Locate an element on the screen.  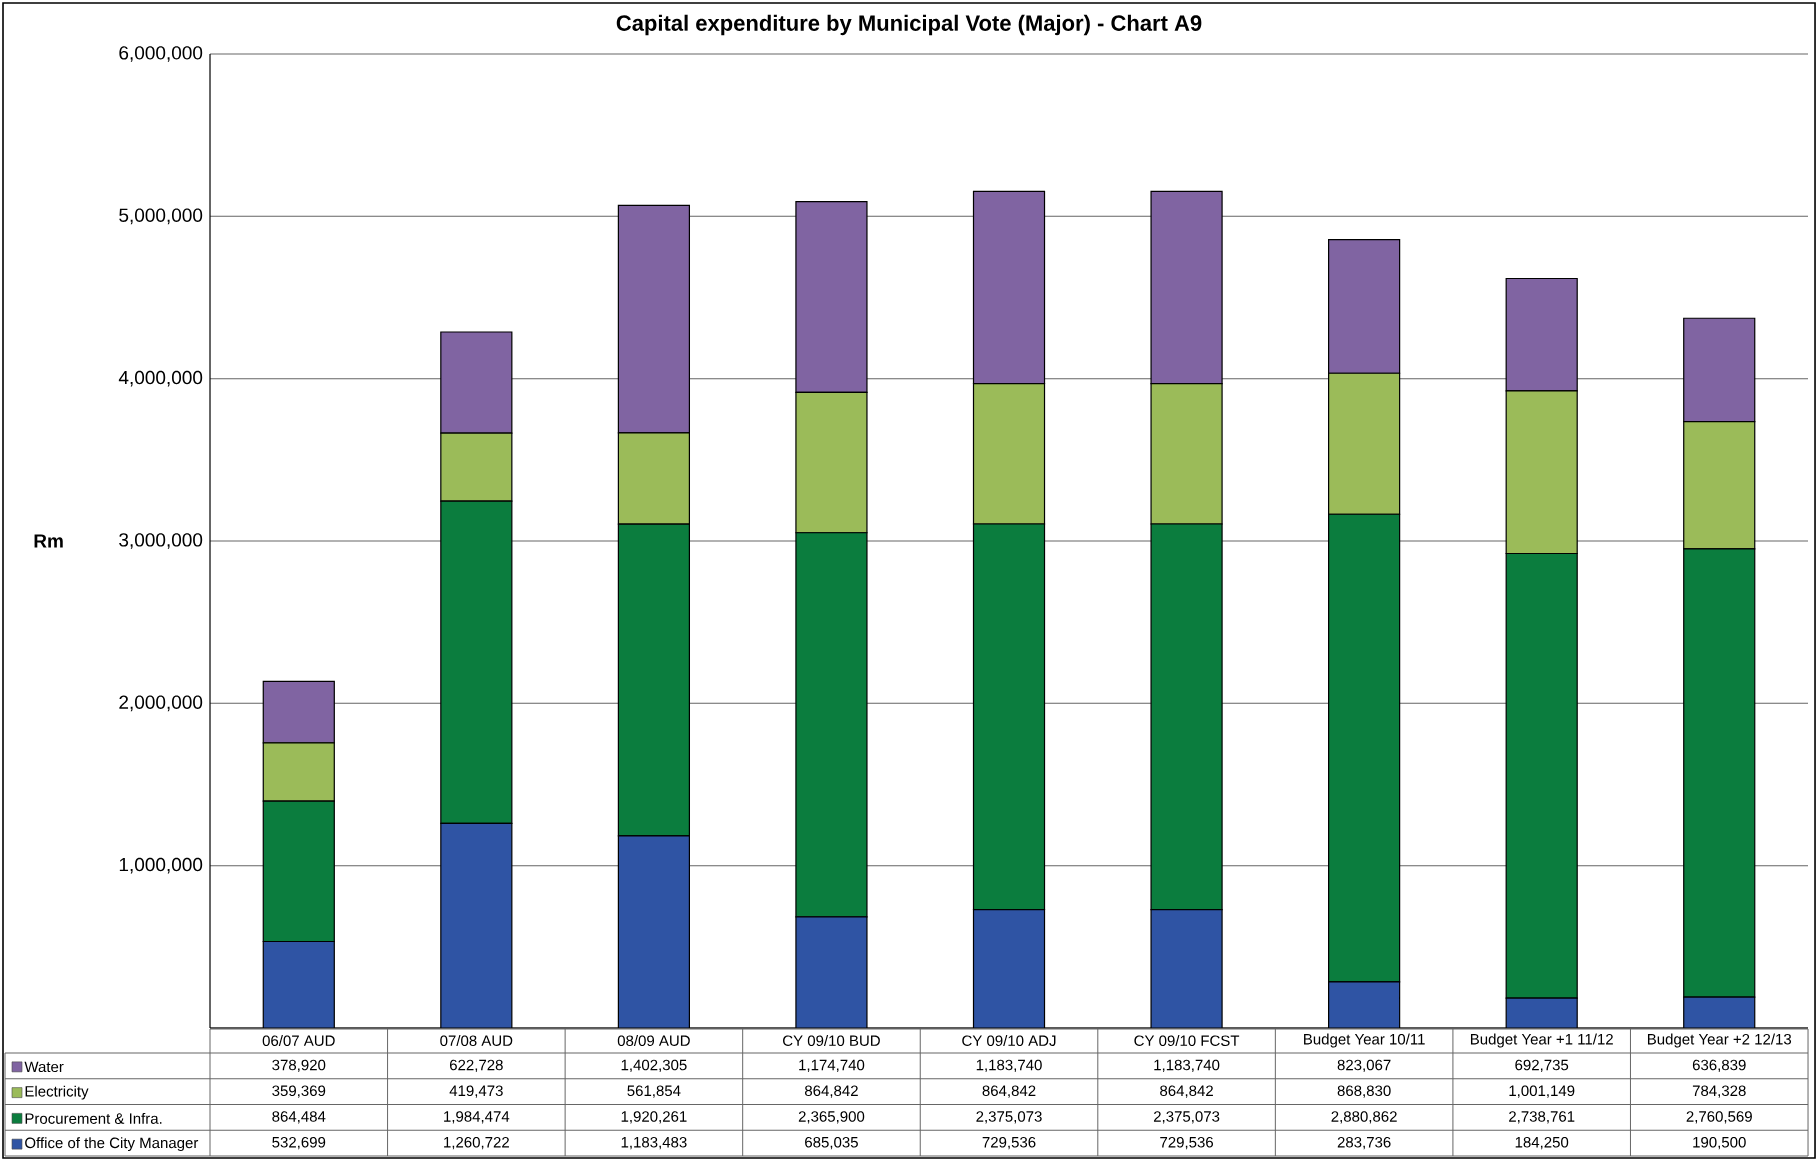
data-label: 685,035 is located at coordinates (831, 1143).